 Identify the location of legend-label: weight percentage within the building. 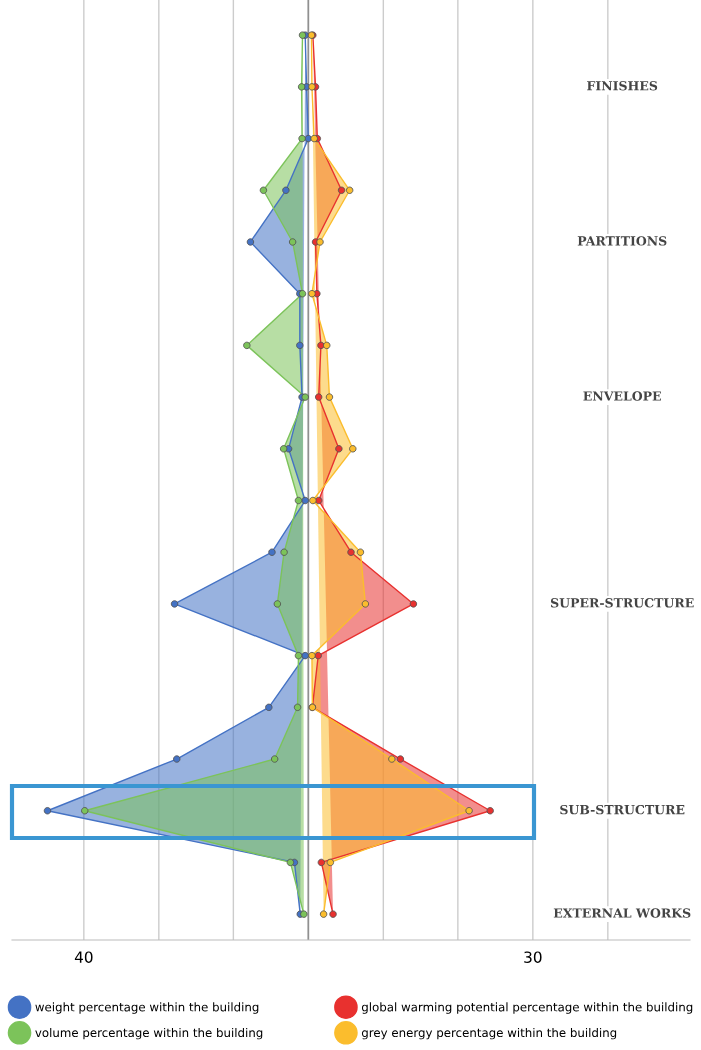
(147, 1008).